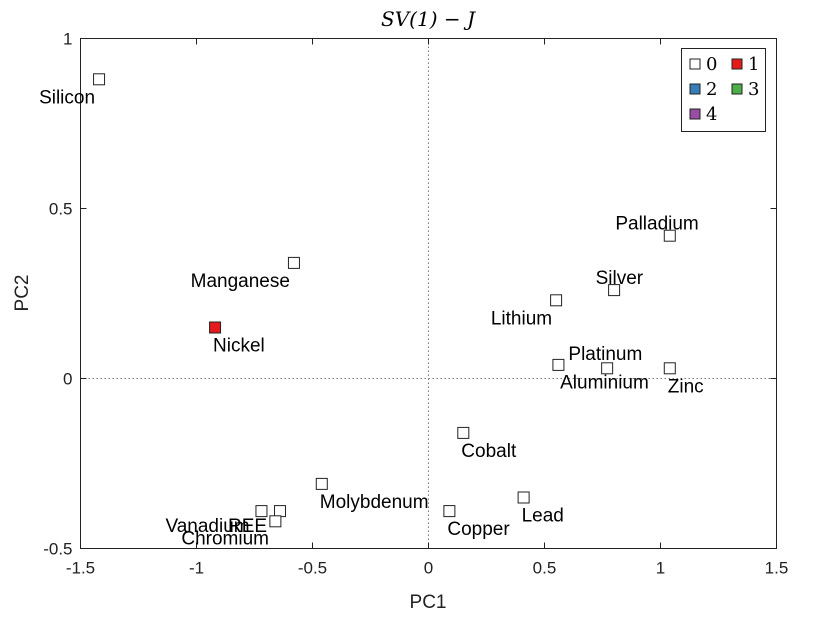 The image size is (822, 617). Describe the element at coordinates (556, 300) in the screenshot. I see `point-lithium` at that location.